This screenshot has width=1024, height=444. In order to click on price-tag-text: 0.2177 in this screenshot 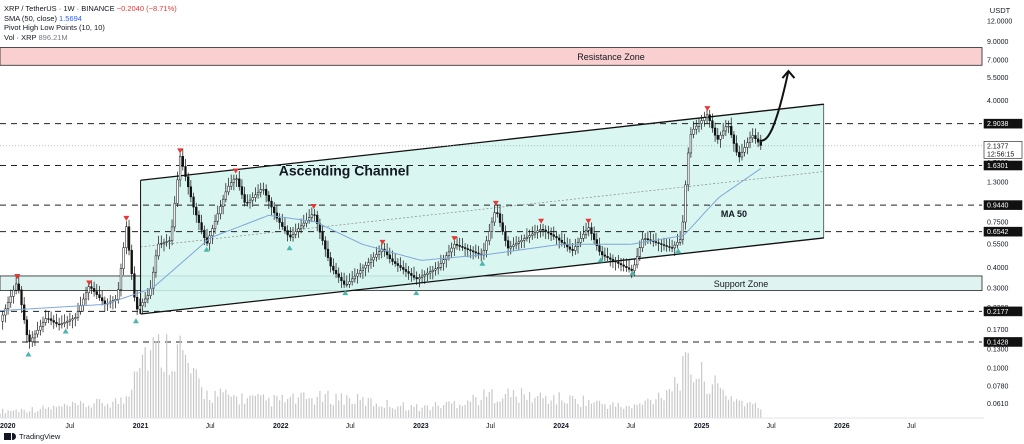, I will do `click(998, 312)`.